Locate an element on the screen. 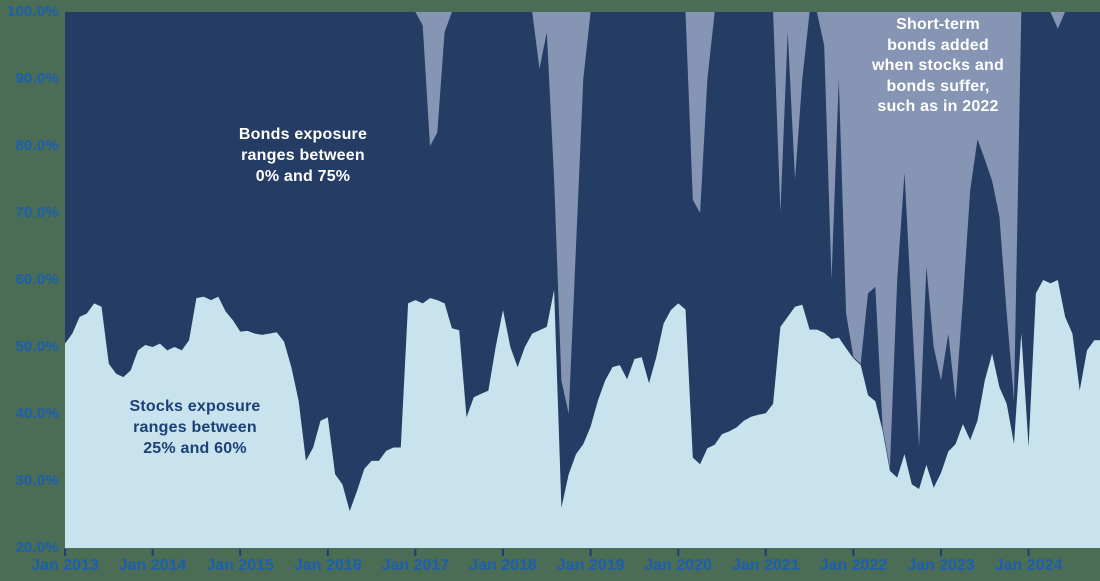 Image resolution: width=1100 pixels, height=581 pixels. x-axis-label: Jan 2019 is located at coordinates (590, 565).